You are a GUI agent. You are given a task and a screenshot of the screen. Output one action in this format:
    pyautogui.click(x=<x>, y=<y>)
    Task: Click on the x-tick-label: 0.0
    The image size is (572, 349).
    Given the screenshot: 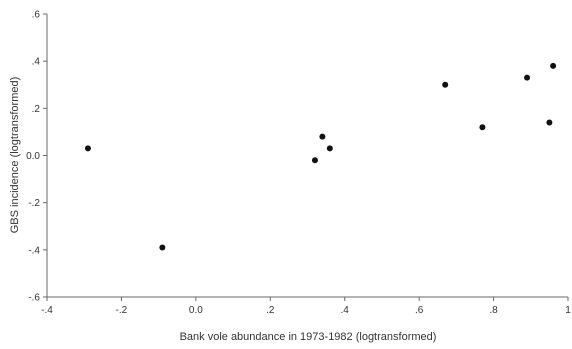 What is the action you would take?
    pyautogui.click(x=196, y=310)
    